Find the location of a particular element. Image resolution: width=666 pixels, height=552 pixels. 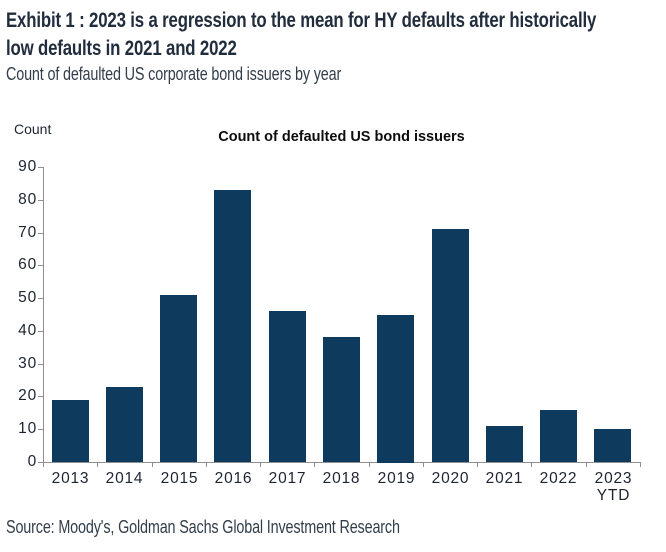

y-tick-label: 90 is located at coordinates (27, 166).